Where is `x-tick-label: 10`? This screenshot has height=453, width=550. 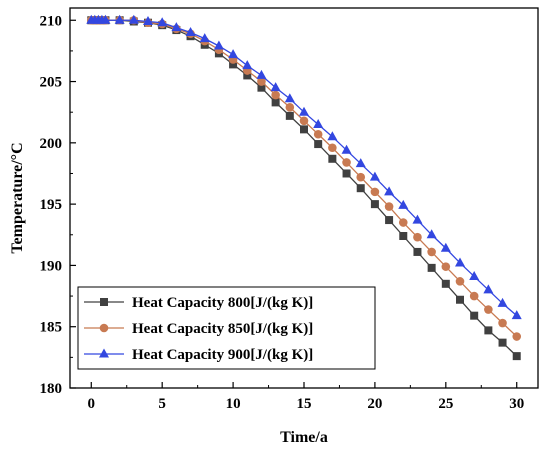 x-tick-label: 10 is located at coordinates (233, 404).